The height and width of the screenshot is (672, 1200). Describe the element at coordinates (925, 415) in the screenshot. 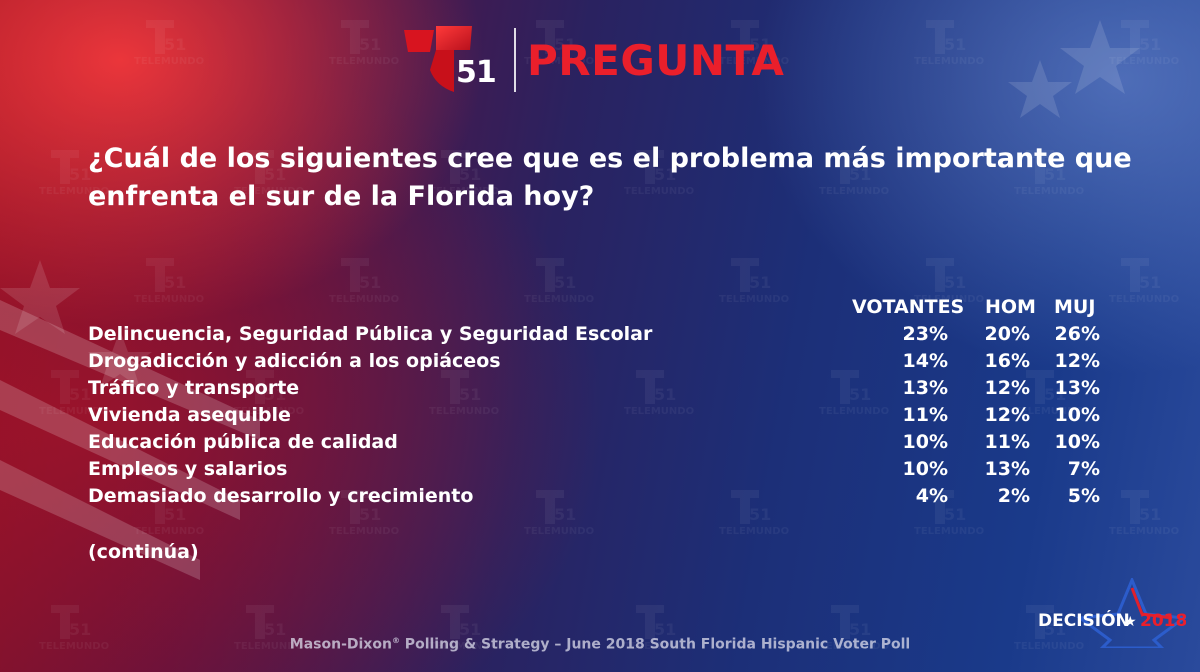

I see `value-votantes: 11%` at that location.